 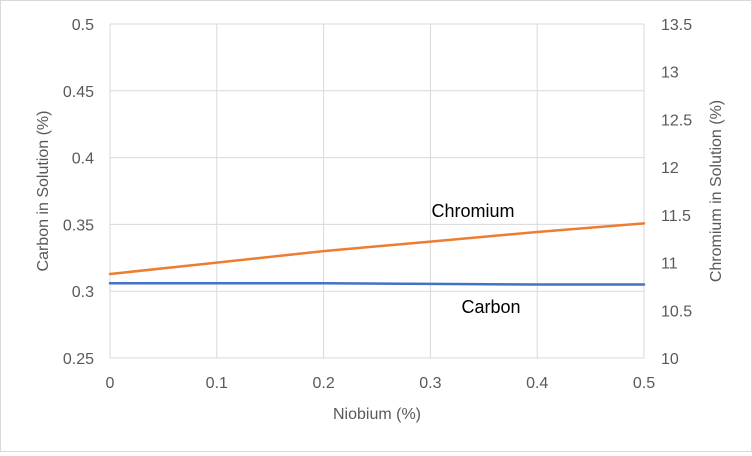 What do you see at coordinates (78, 225) in the screenshot?
I see `y-tick-label: 0.35` at bounding box center [78, 225].